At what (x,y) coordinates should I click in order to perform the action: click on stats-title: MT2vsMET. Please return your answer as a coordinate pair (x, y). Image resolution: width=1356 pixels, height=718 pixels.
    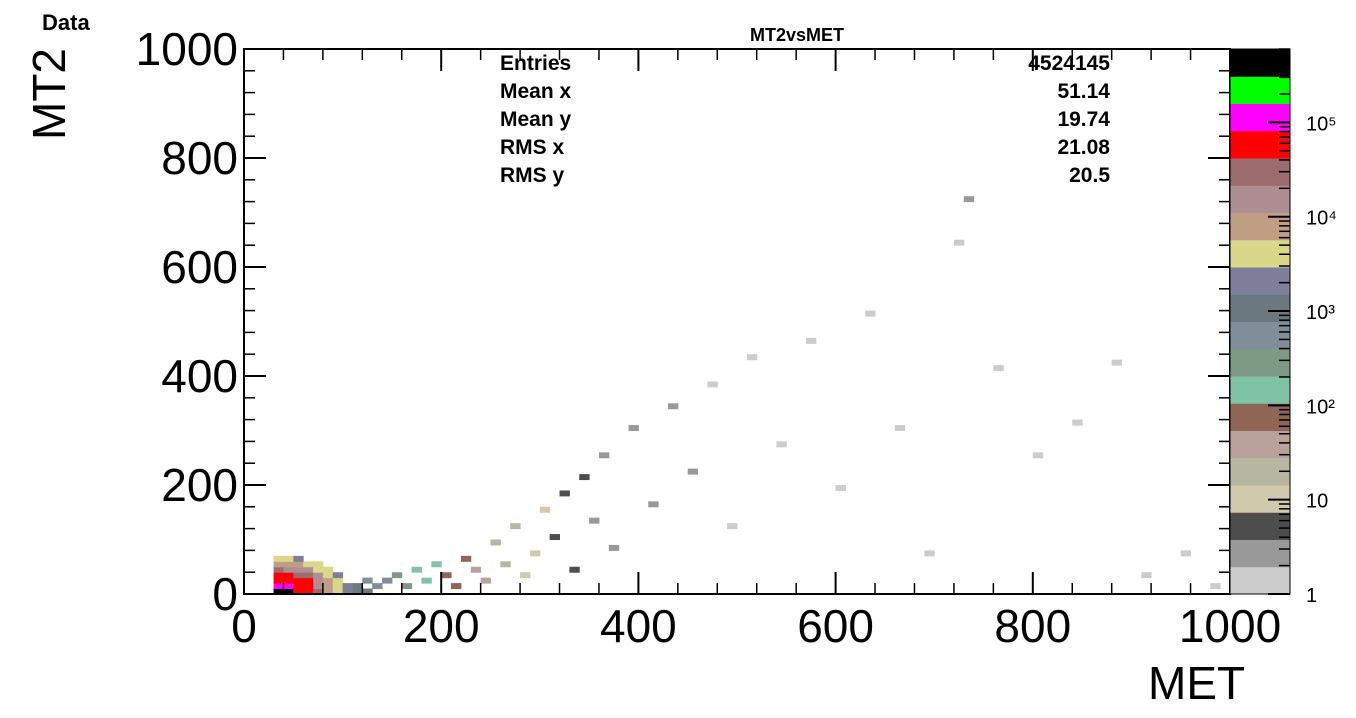
    Looking at the image, I should click on (797, 35).